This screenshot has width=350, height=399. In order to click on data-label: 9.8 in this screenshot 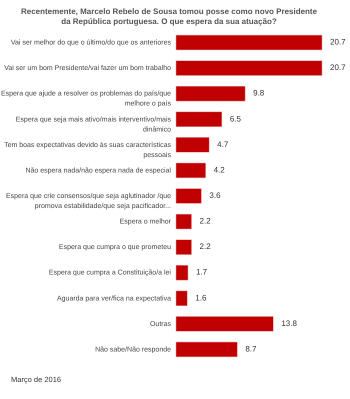, I will do `click(259, 93)`.